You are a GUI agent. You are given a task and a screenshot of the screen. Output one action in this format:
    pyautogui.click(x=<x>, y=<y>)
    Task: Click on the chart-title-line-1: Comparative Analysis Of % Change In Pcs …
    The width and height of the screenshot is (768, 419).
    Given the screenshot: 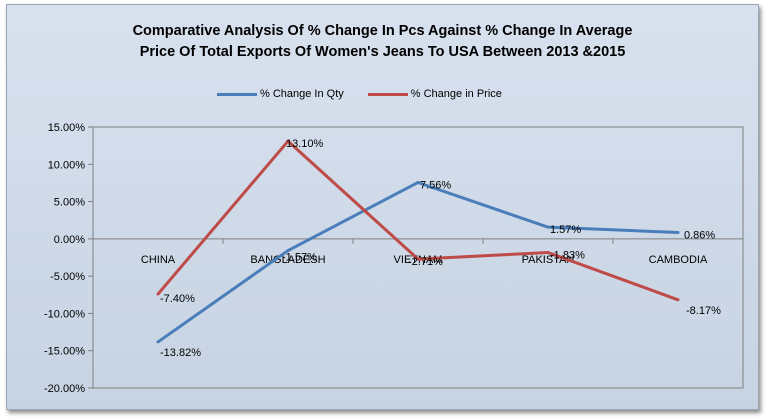 What is the action you would take?
    pyautogui.click(x=382, y=31)
    